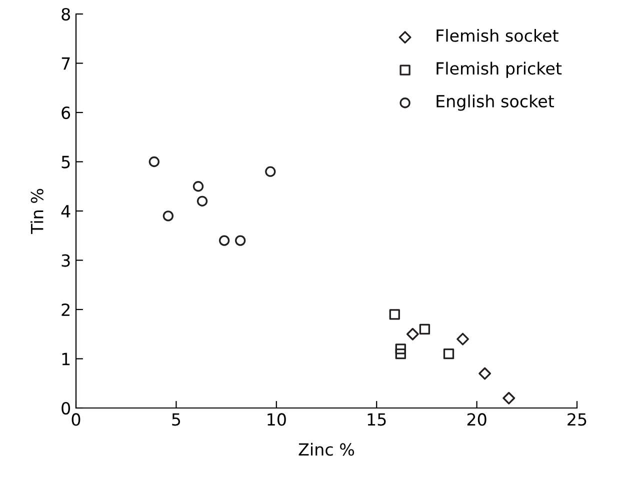 Image resolution: width=642 pixels, height=486 pixels. Describe the element at coordinates (577, 419) in the screenshot. I see `x-tick-label: 25` at that location.